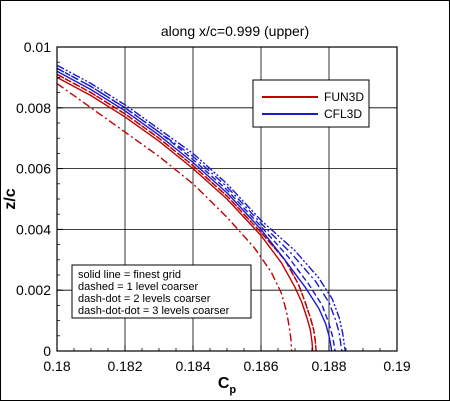 The width and height of the screenshot is (450, 401). What do you see at coordinates (154, 311) in the screenshot?
I see `linestyle-note-line-4: dash-dot-dot = 3 levels coarser` at bounding box center [154, 311].